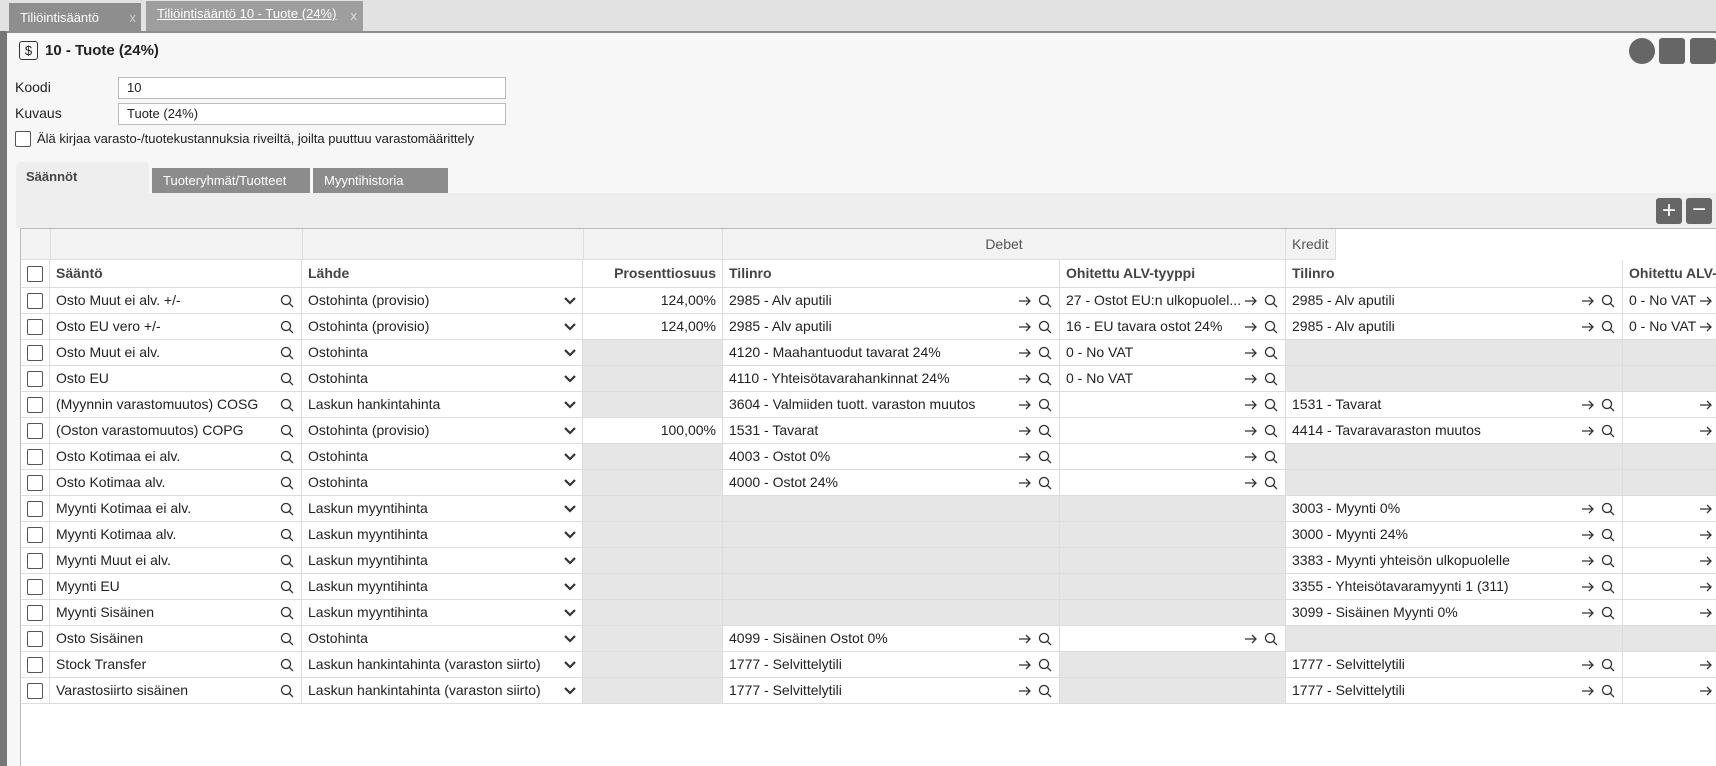 The width and height of the screenshot is (1716, 766). What do you see at coordinates (176, 613) in the screenshot?
I see `table-cell: Myynti Sisäinen` at bounding box center [176, 613].